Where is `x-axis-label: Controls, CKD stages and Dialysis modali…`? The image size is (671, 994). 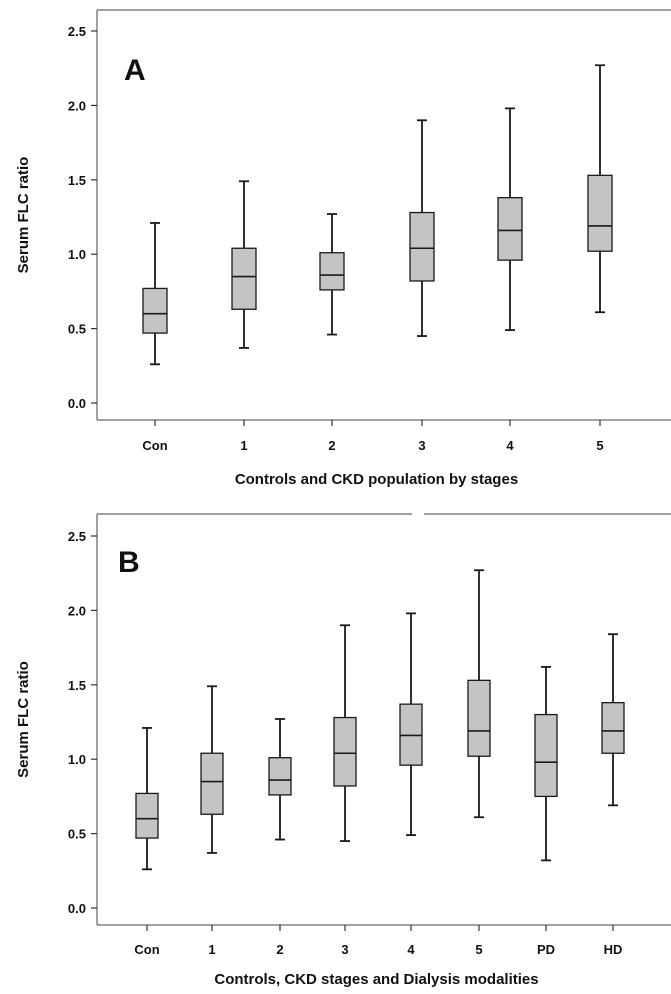 x-axis-label: Controls, CKD stages and Dialysis modali… is located at coordinates (376, 979).